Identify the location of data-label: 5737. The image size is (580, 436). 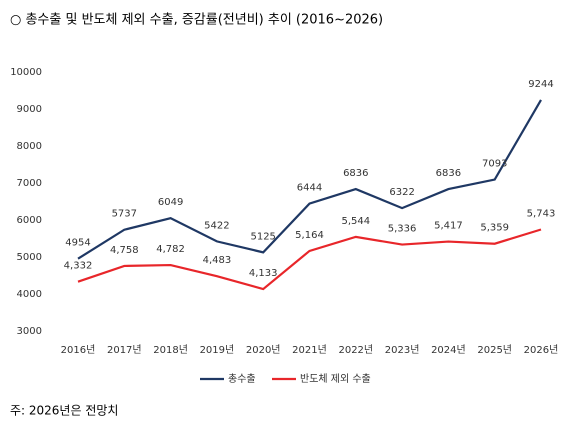
(124, 214).